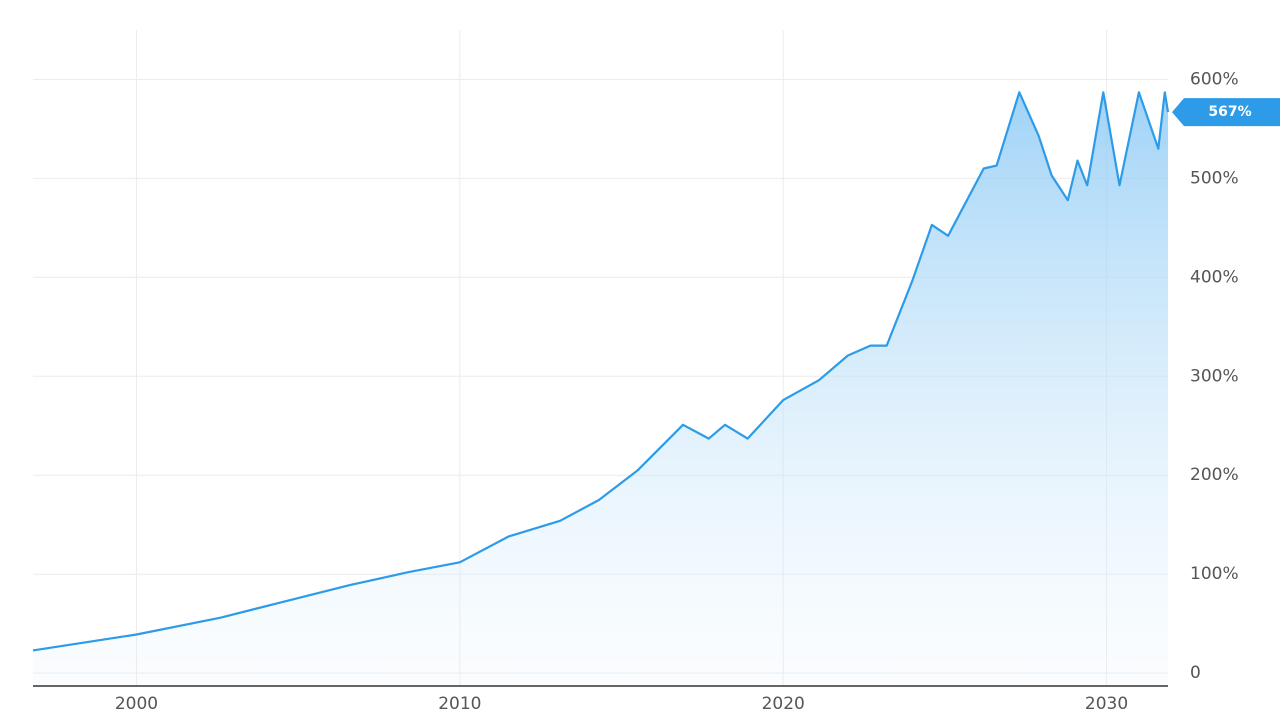  I want to click on y-tick-label: 200%, so click(1214, 475).